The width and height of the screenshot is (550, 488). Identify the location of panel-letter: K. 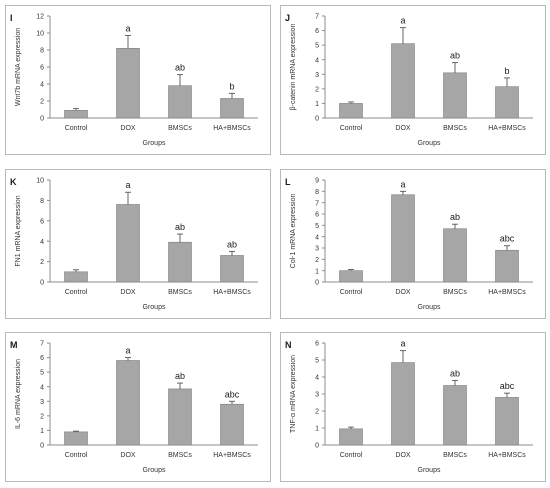
(13, 182).